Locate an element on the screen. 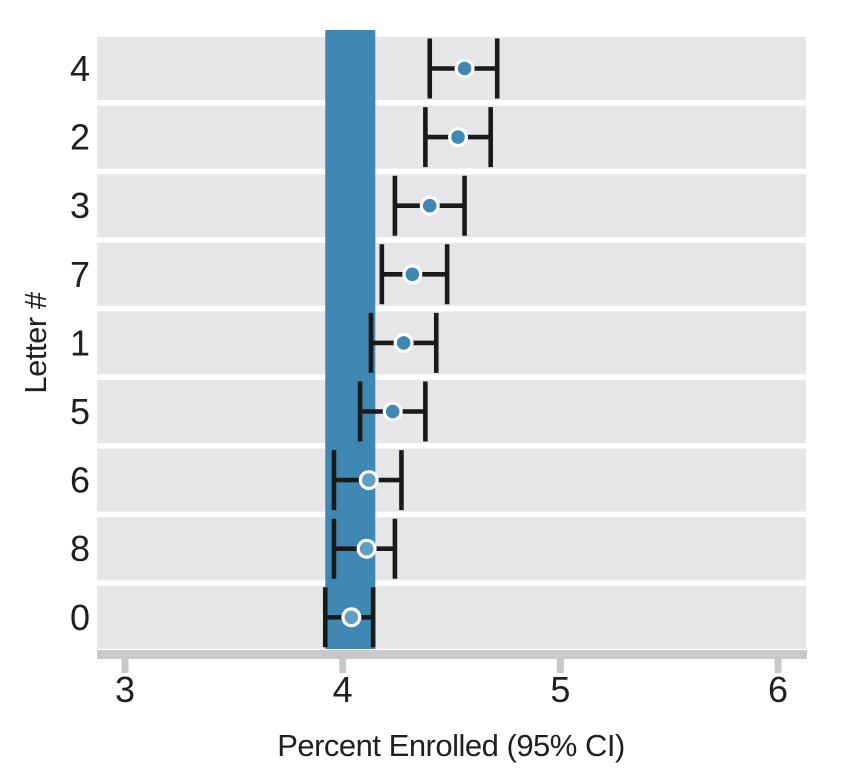  y-axis-title: Letter # is located at coordinates (35, 343).